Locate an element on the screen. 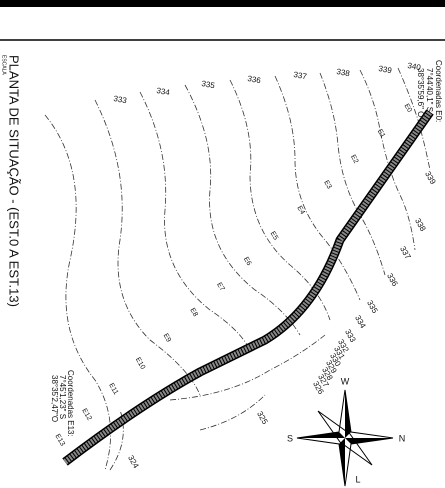  station-label: E4 is located at coordinates (300, 210).